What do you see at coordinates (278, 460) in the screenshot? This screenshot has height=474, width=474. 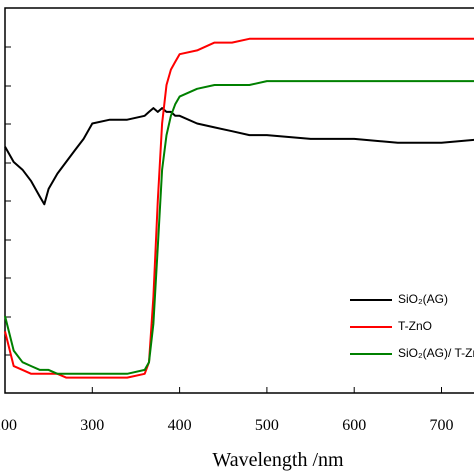 I see `x-axis-label: Wavelength /nm` at bounding box center [278, 460].